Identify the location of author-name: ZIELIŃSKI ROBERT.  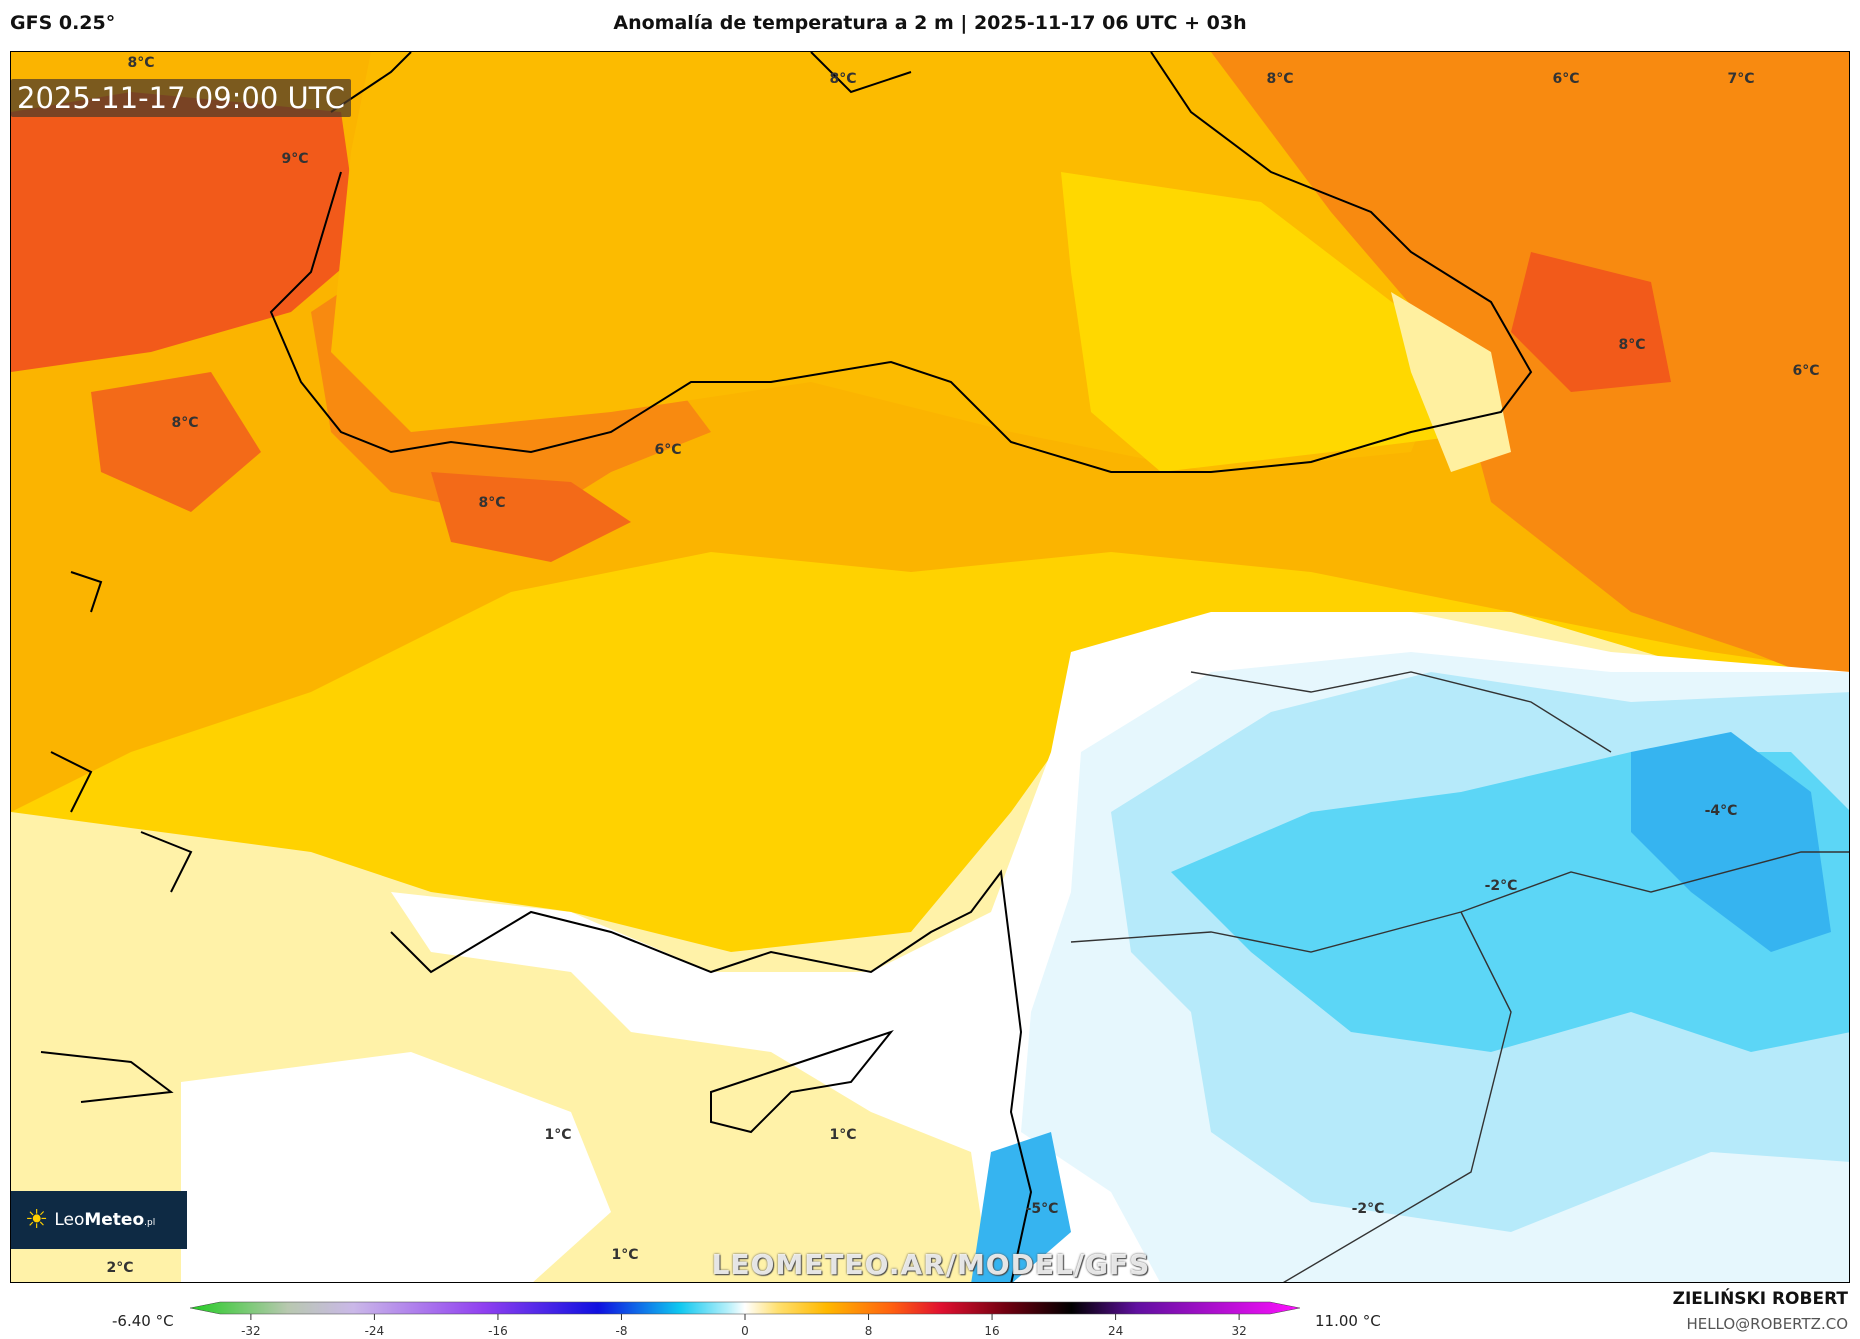
(1760, 1299).